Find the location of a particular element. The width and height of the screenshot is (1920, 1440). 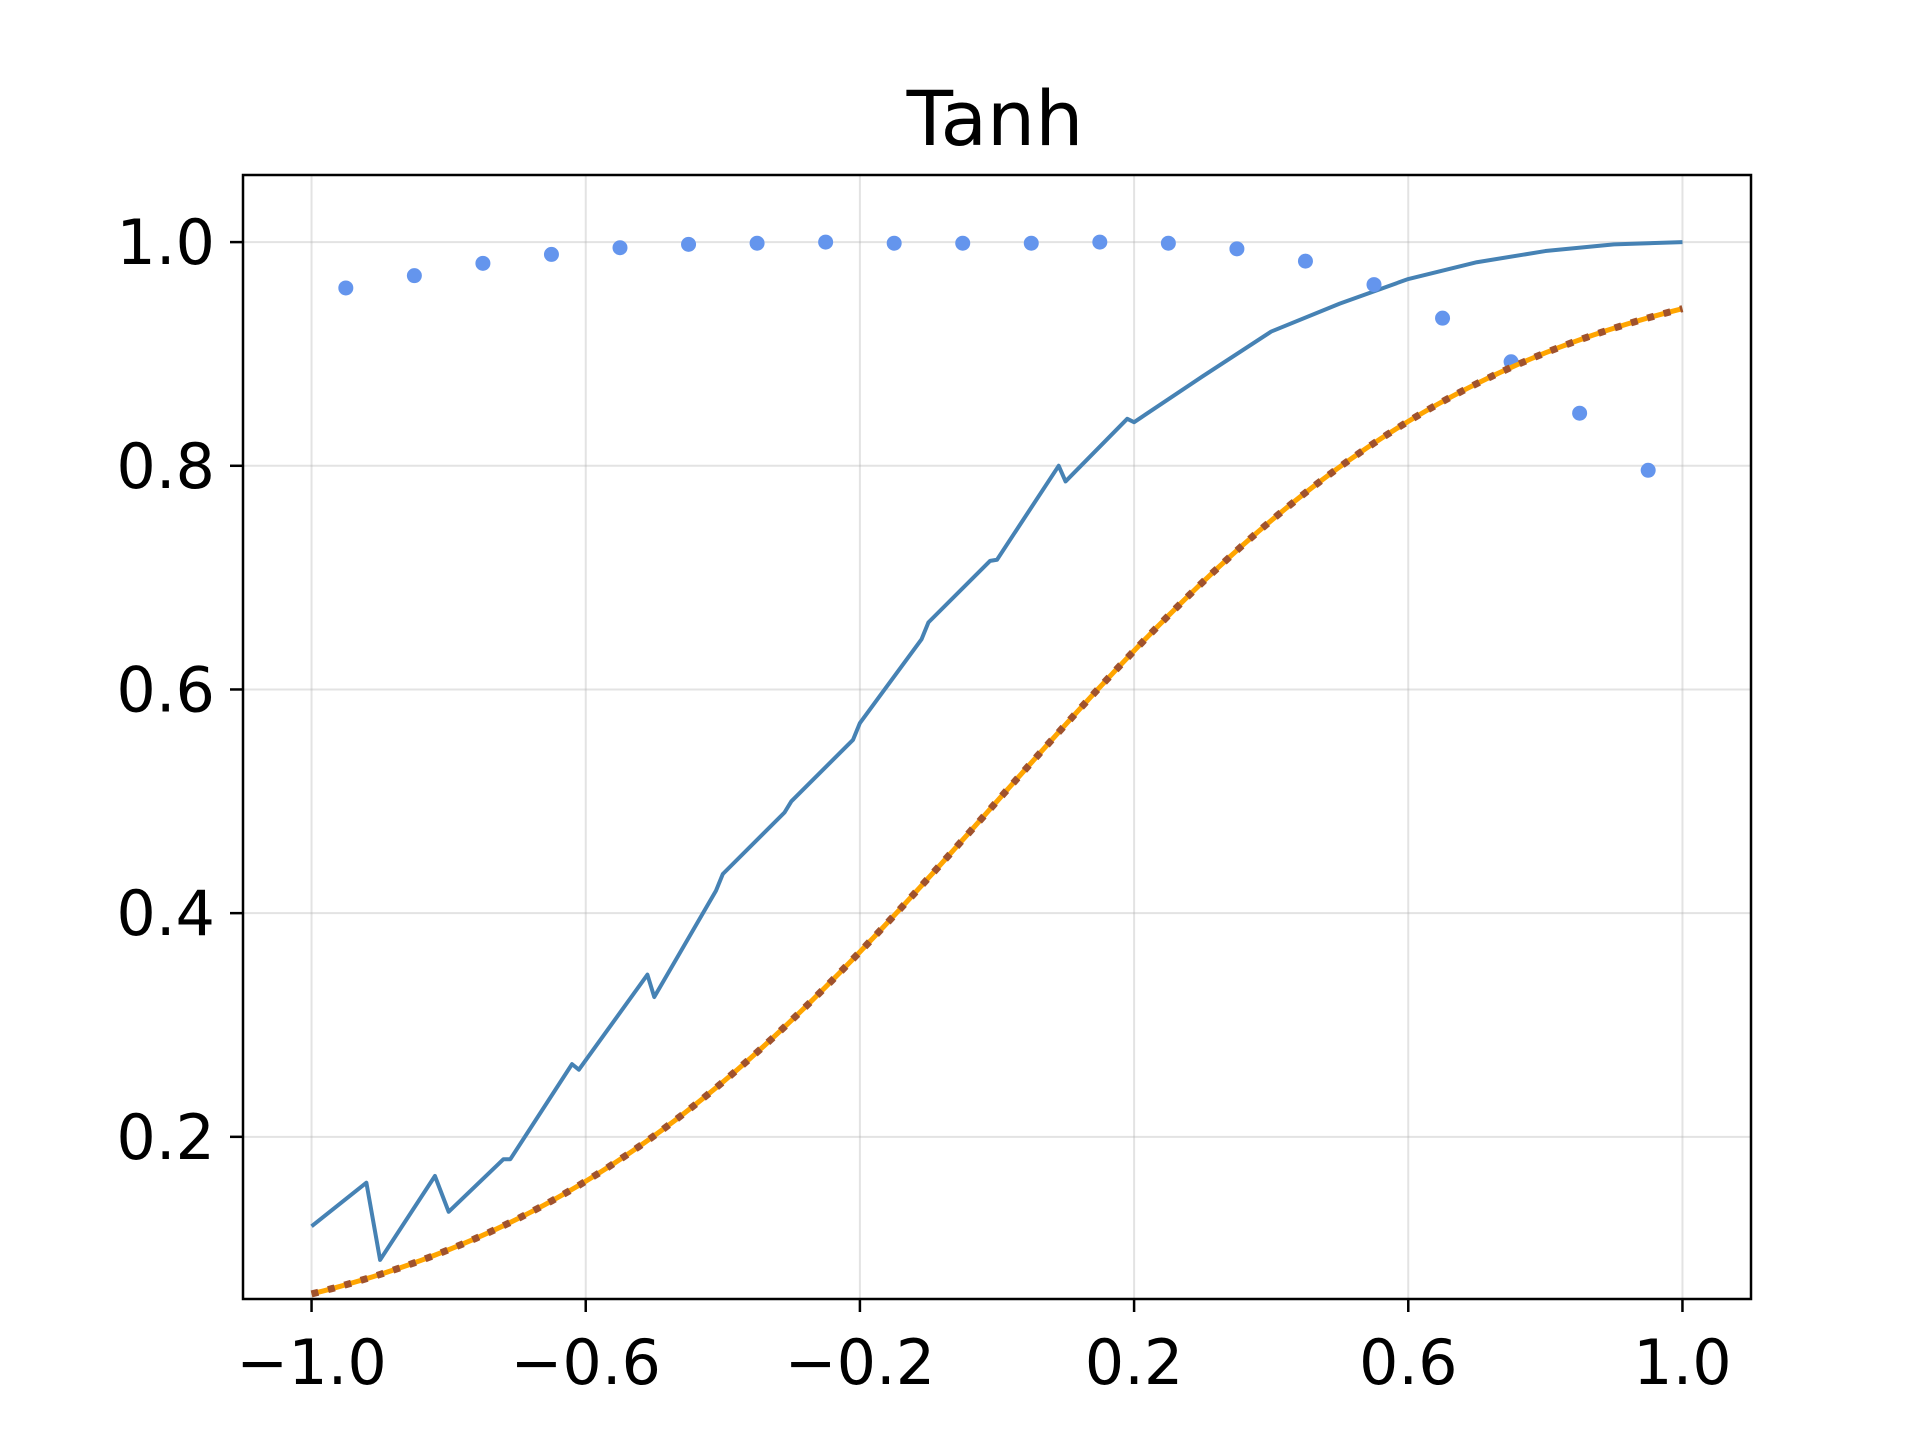

x-tick-label: −0.2 is located at coordinates (860, 1362).